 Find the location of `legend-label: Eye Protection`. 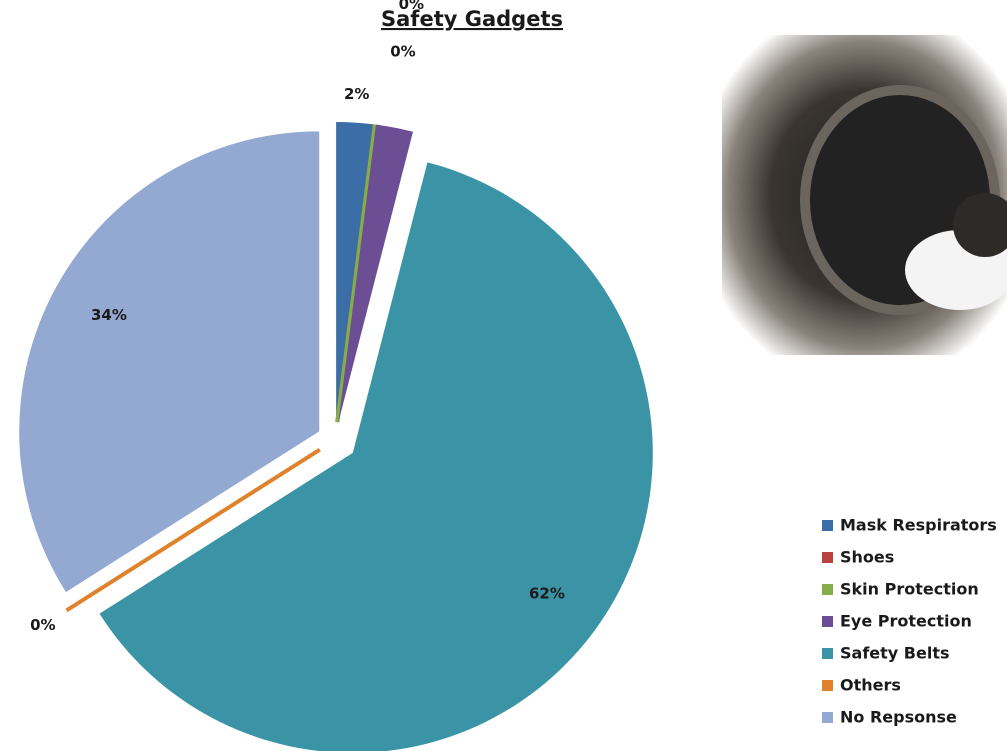

legend-label: Eye Protection is located at coordinates (906, 621).